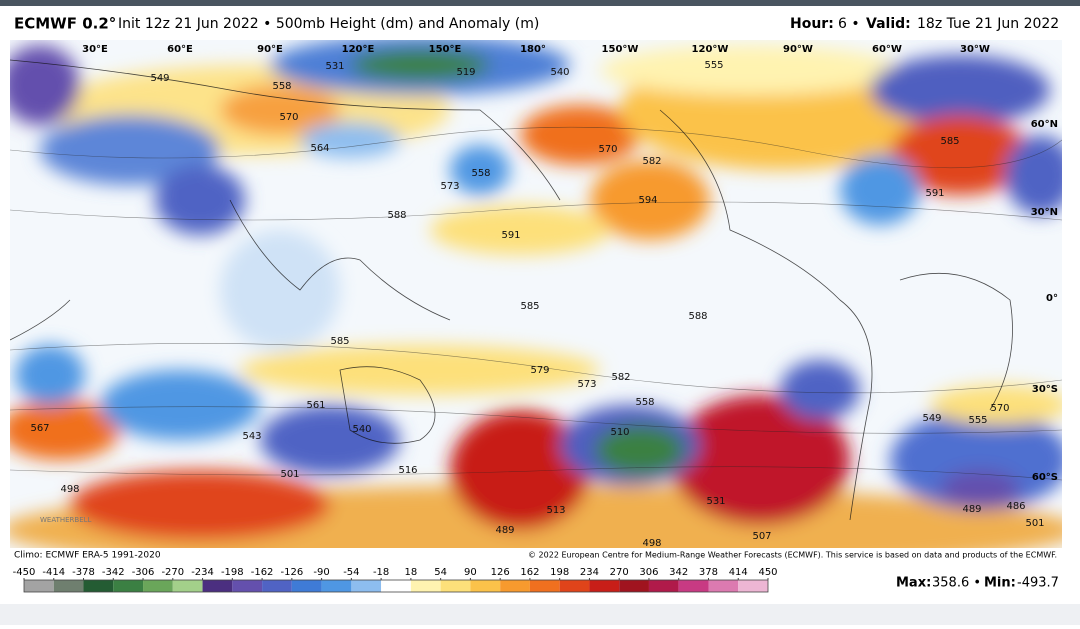 The height and width of the screenshot is (629, 1080). I want to click on hour: 6 •, so click(849, 24).